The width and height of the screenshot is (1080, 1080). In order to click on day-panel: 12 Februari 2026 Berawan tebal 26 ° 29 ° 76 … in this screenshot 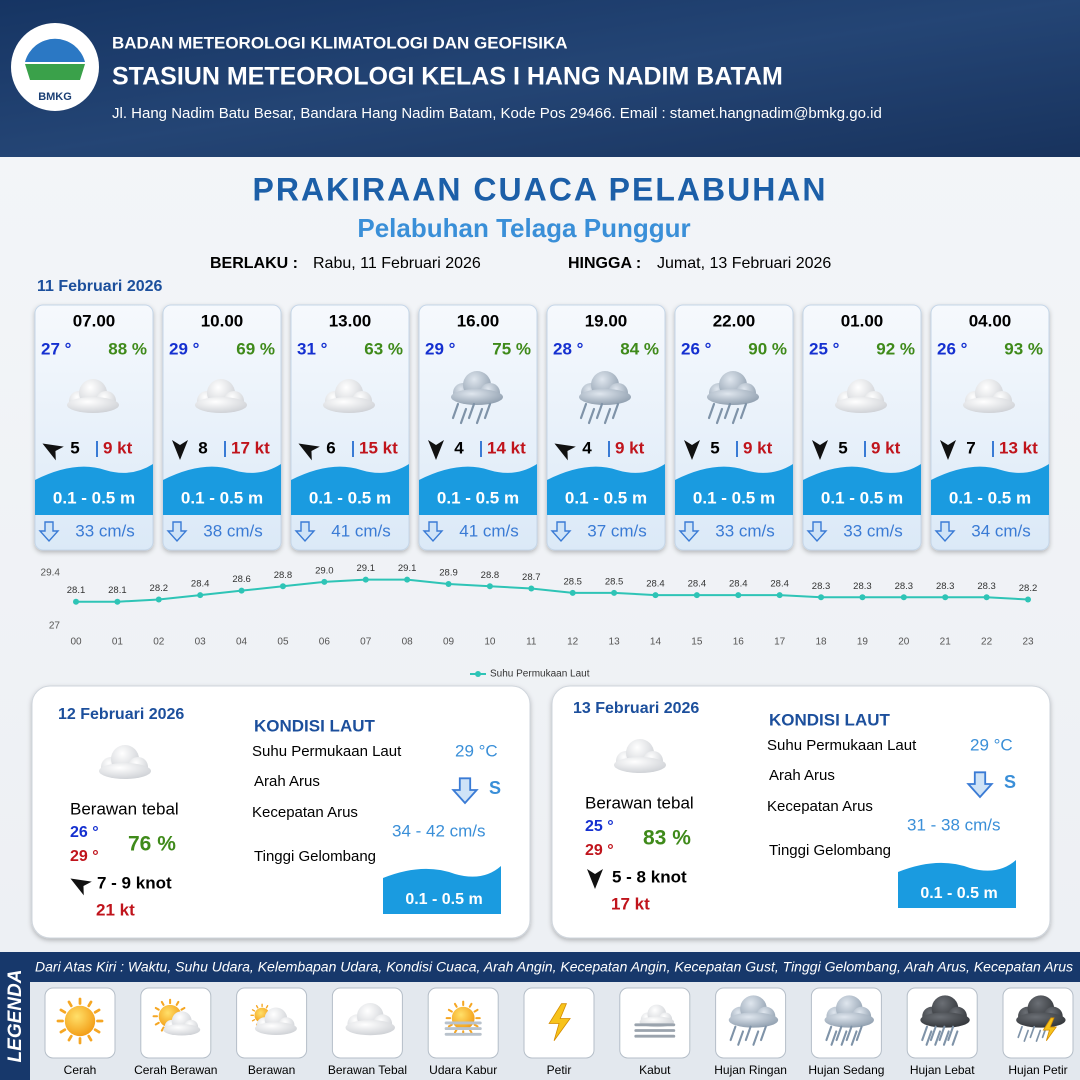, I will do `click(279, 812)`.